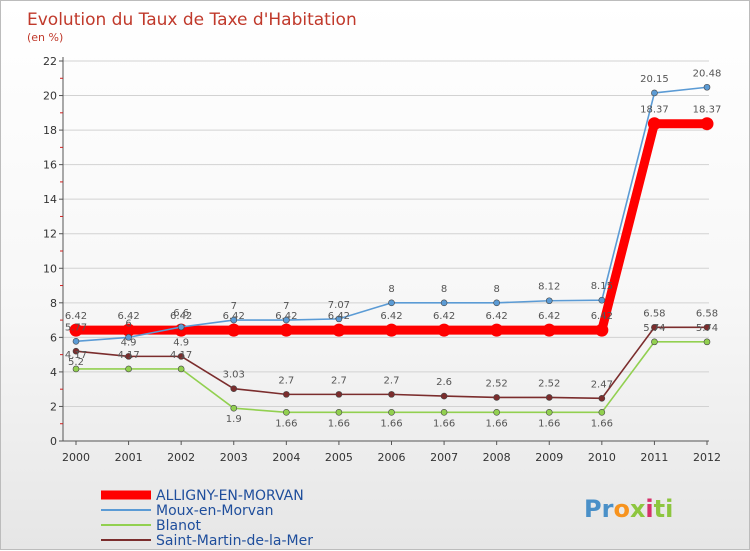 This screenshot has height=551, width=750. I want to click on data-label: 8.15, so click(602, 286).